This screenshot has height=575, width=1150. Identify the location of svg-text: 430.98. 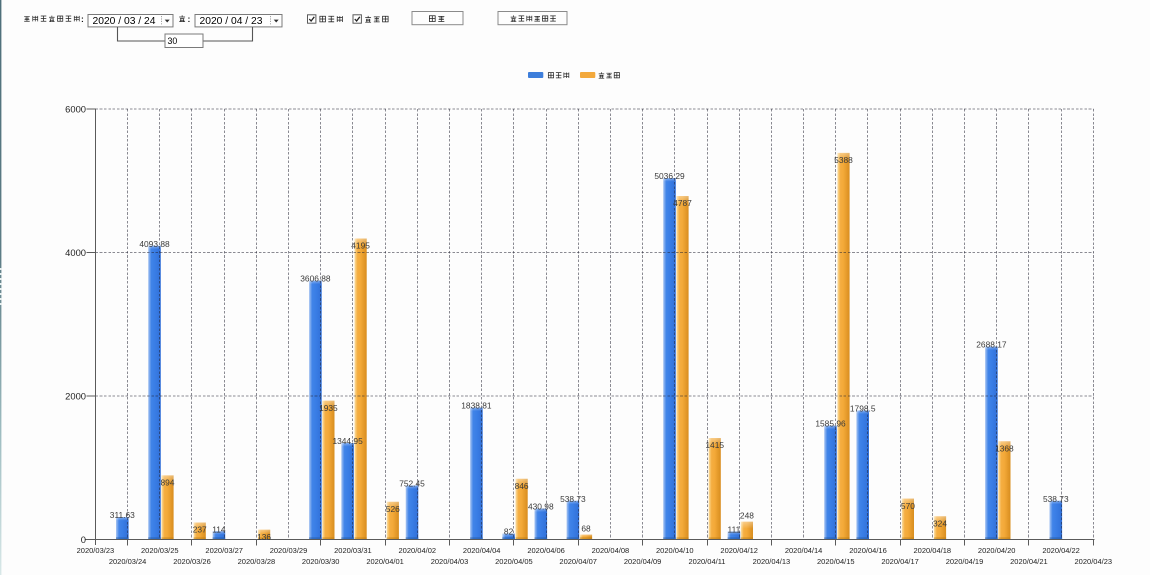
(541, 507).